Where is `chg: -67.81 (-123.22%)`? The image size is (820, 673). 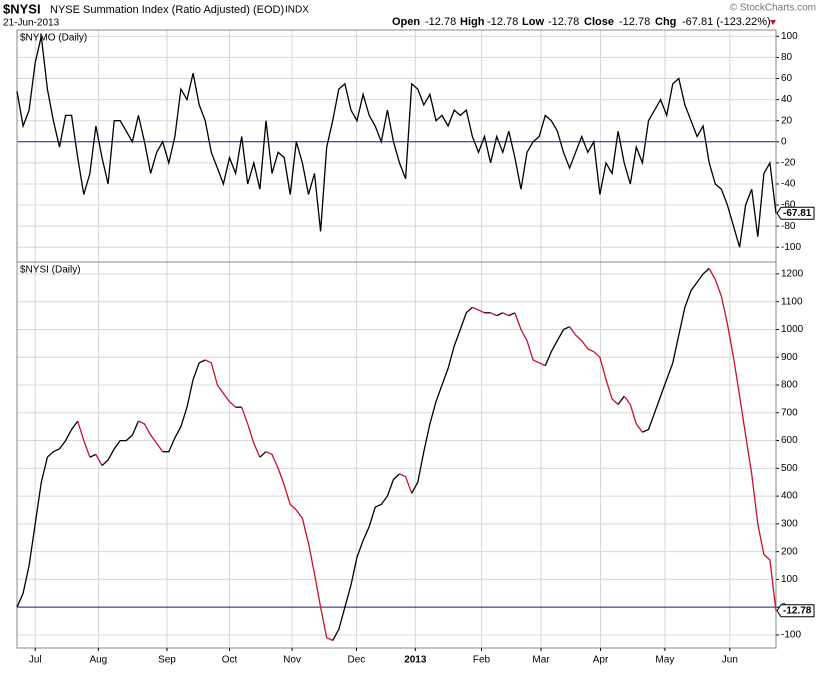 chg: -67.81 (-123.22%) is located at coordinates (726, 22).